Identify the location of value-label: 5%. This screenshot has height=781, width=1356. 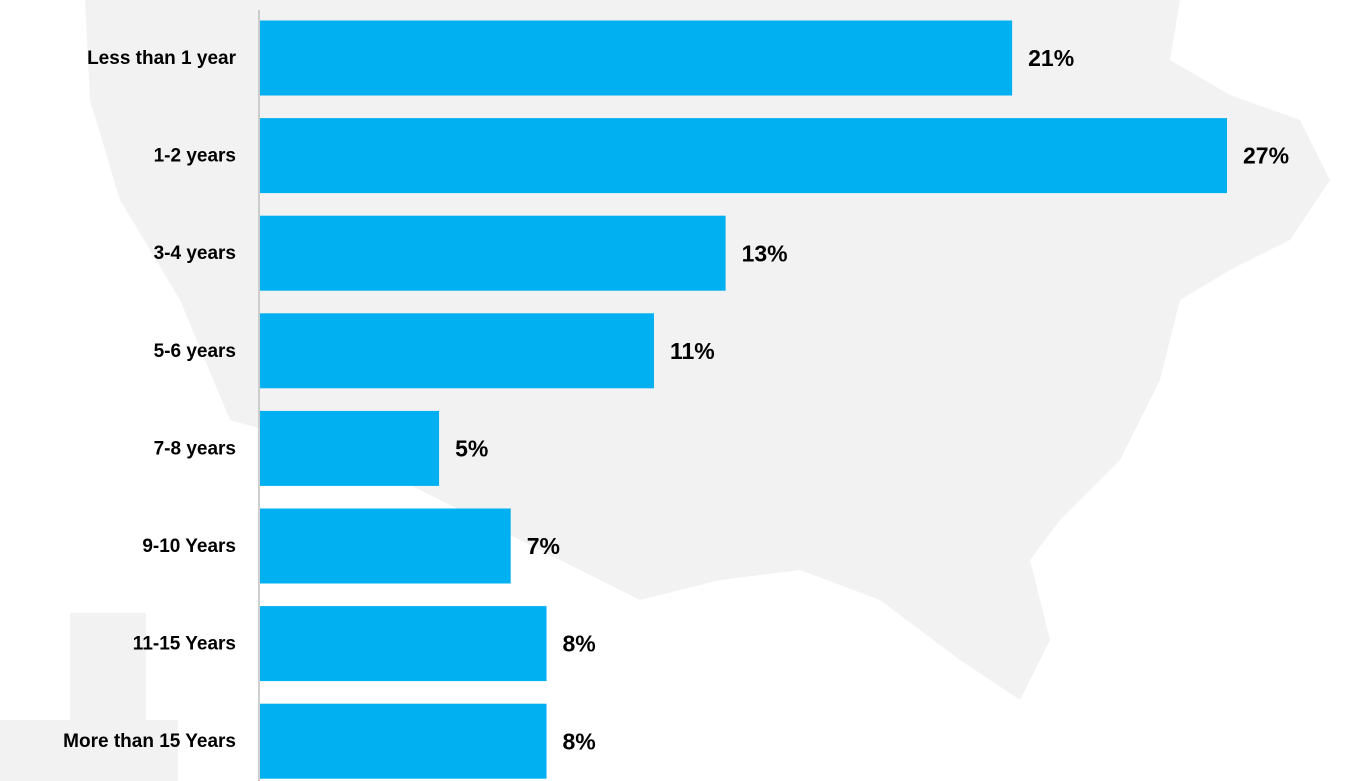
(471, 448).